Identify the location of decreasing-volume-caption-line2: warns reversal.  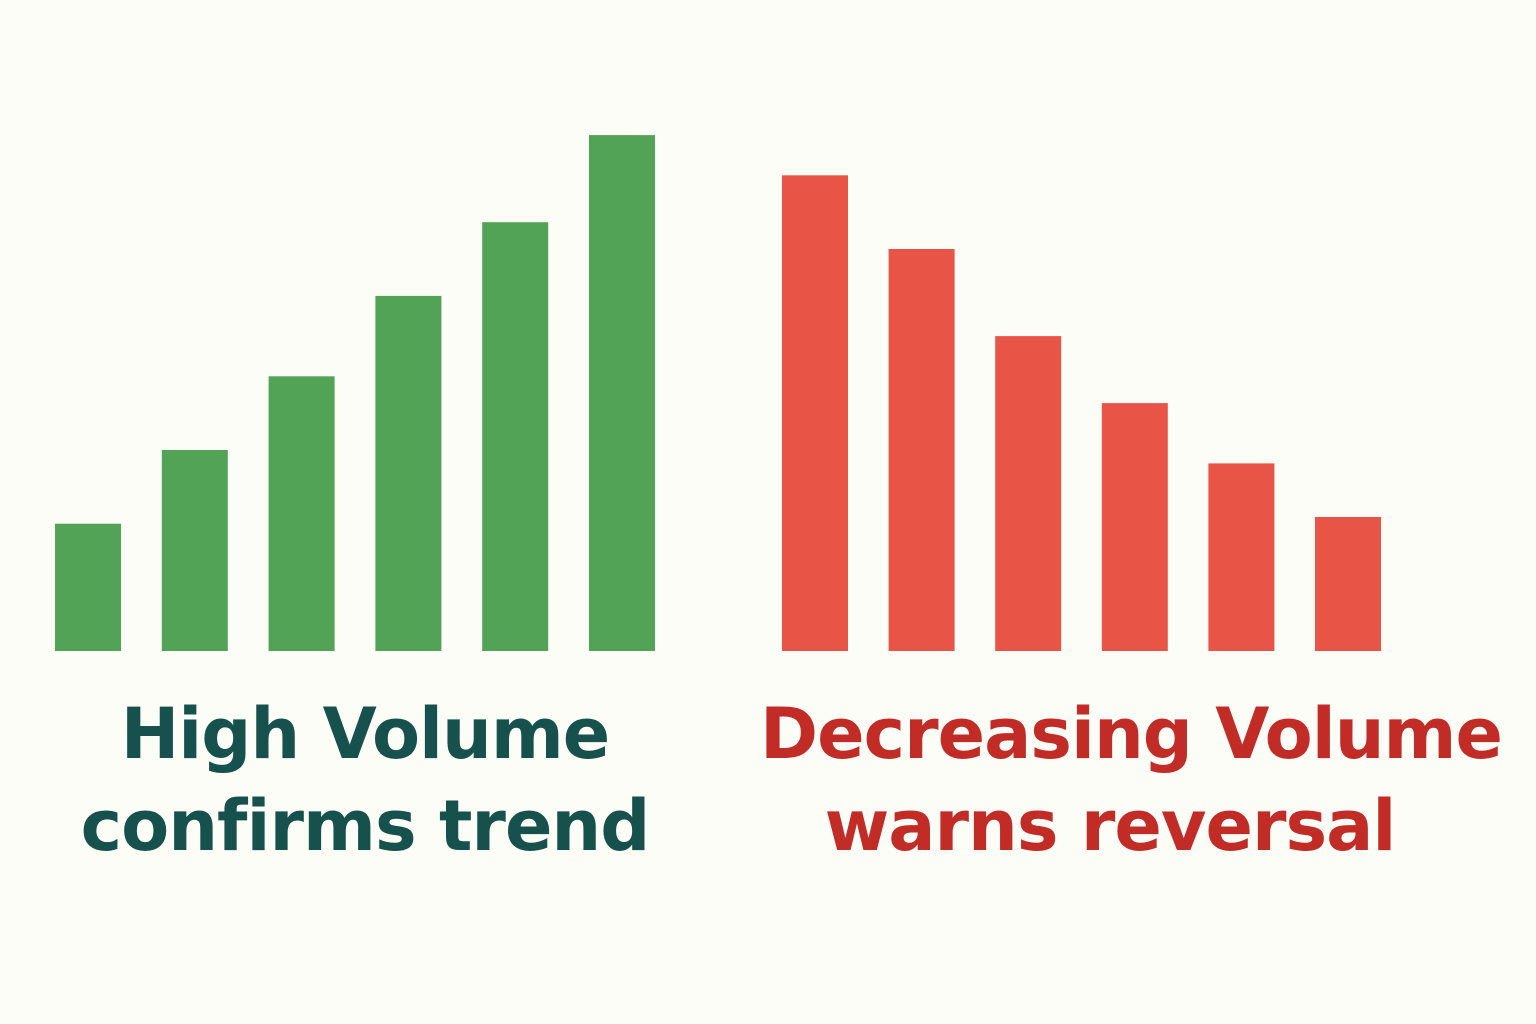
(1110, 826).